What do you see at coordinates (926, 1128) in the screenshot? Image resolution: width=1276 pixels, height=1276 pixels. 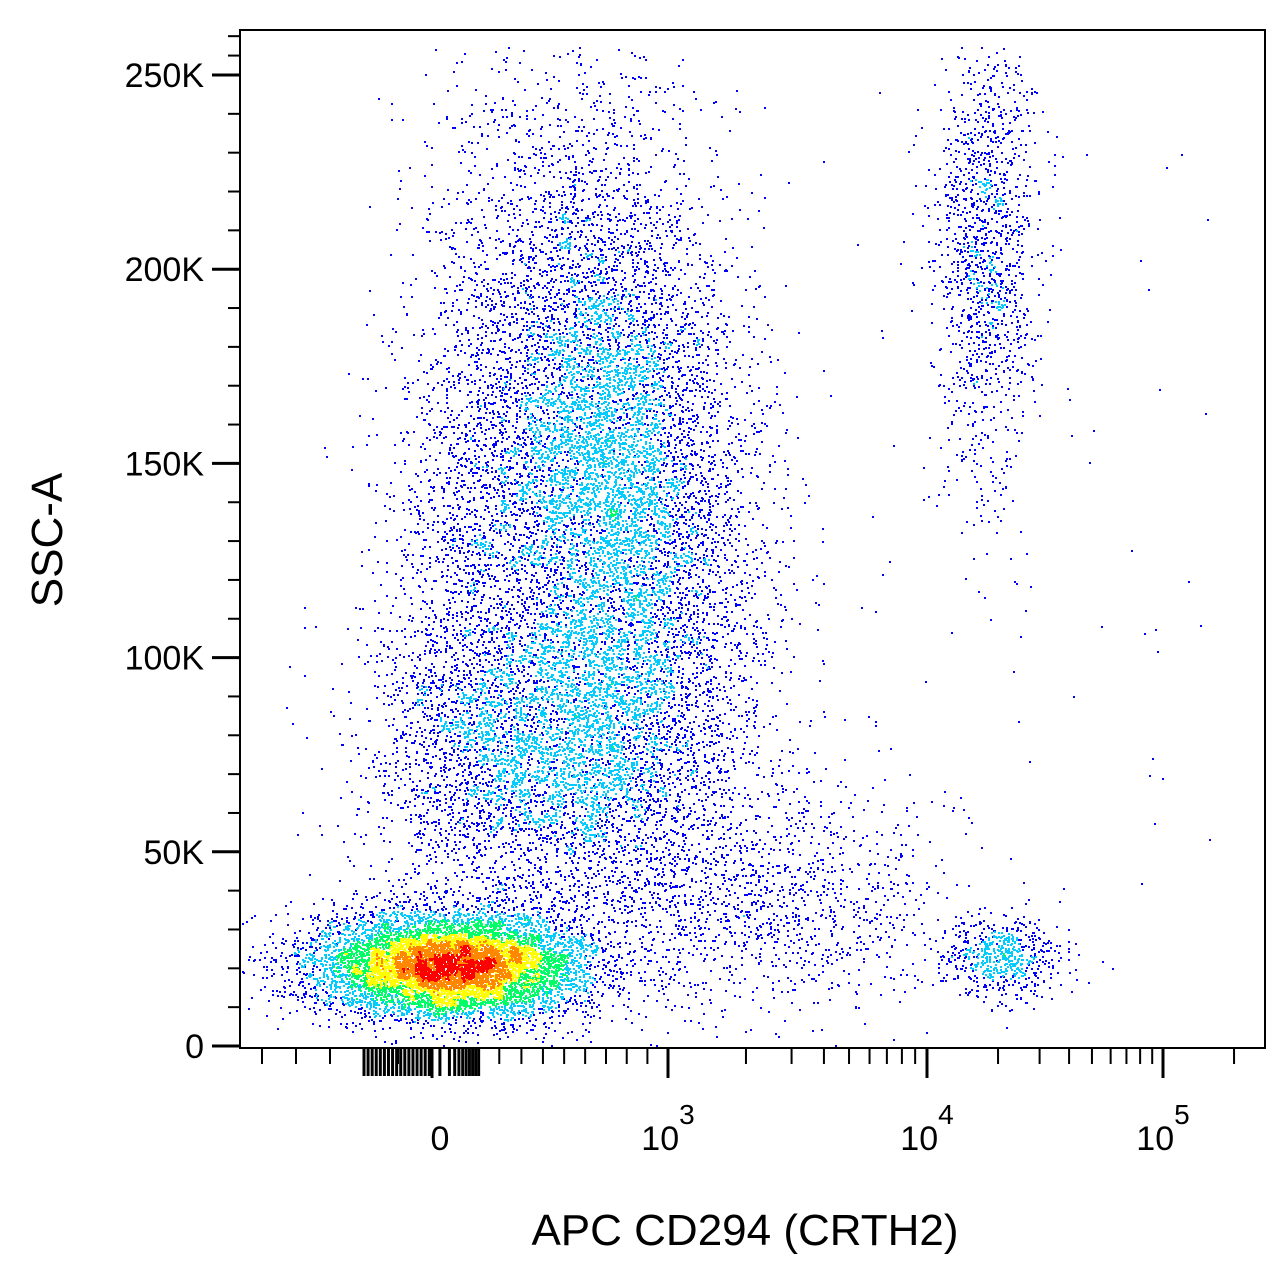 I see `x-tick-label: 10⁴` at bounding box center [926, 1128].